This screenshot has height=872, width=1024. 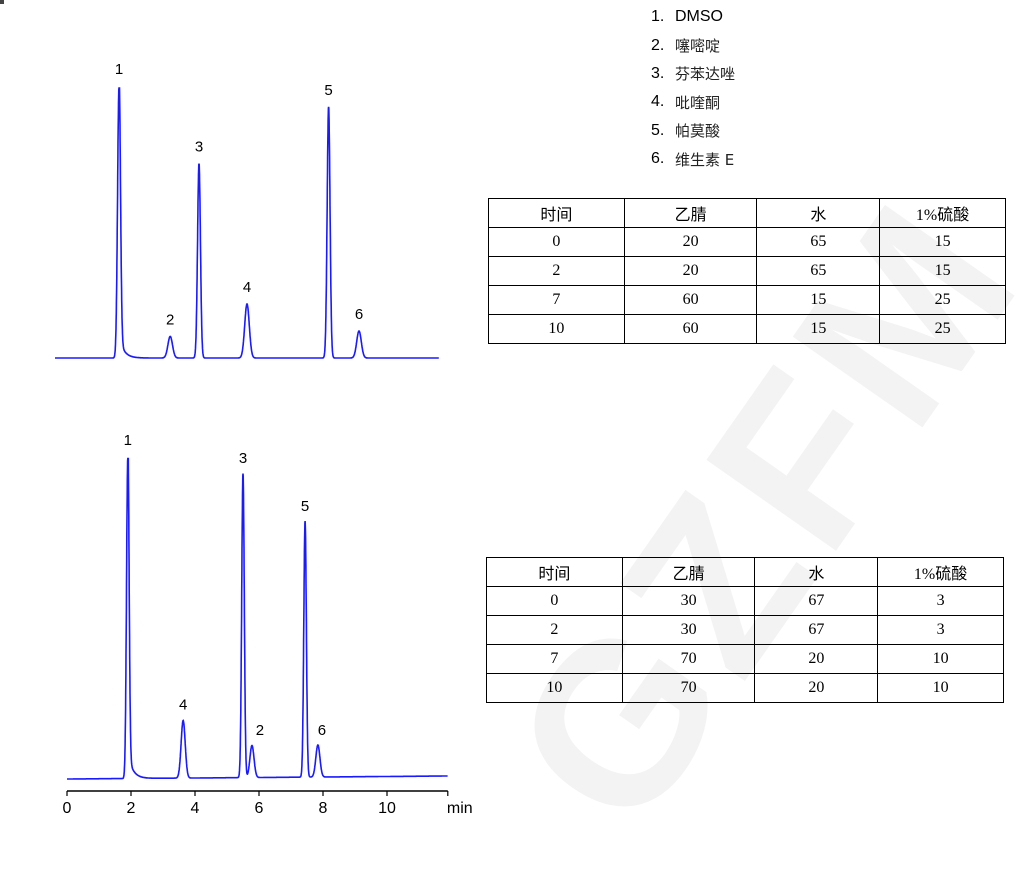 I want to click on peak-legend: 1. DMSO 2. 噻嘧啶 3. 芬苯达唑 4. 吡喹酮 5. 帕莫酸 6. 维生素 E, so click(x=693, y=88).